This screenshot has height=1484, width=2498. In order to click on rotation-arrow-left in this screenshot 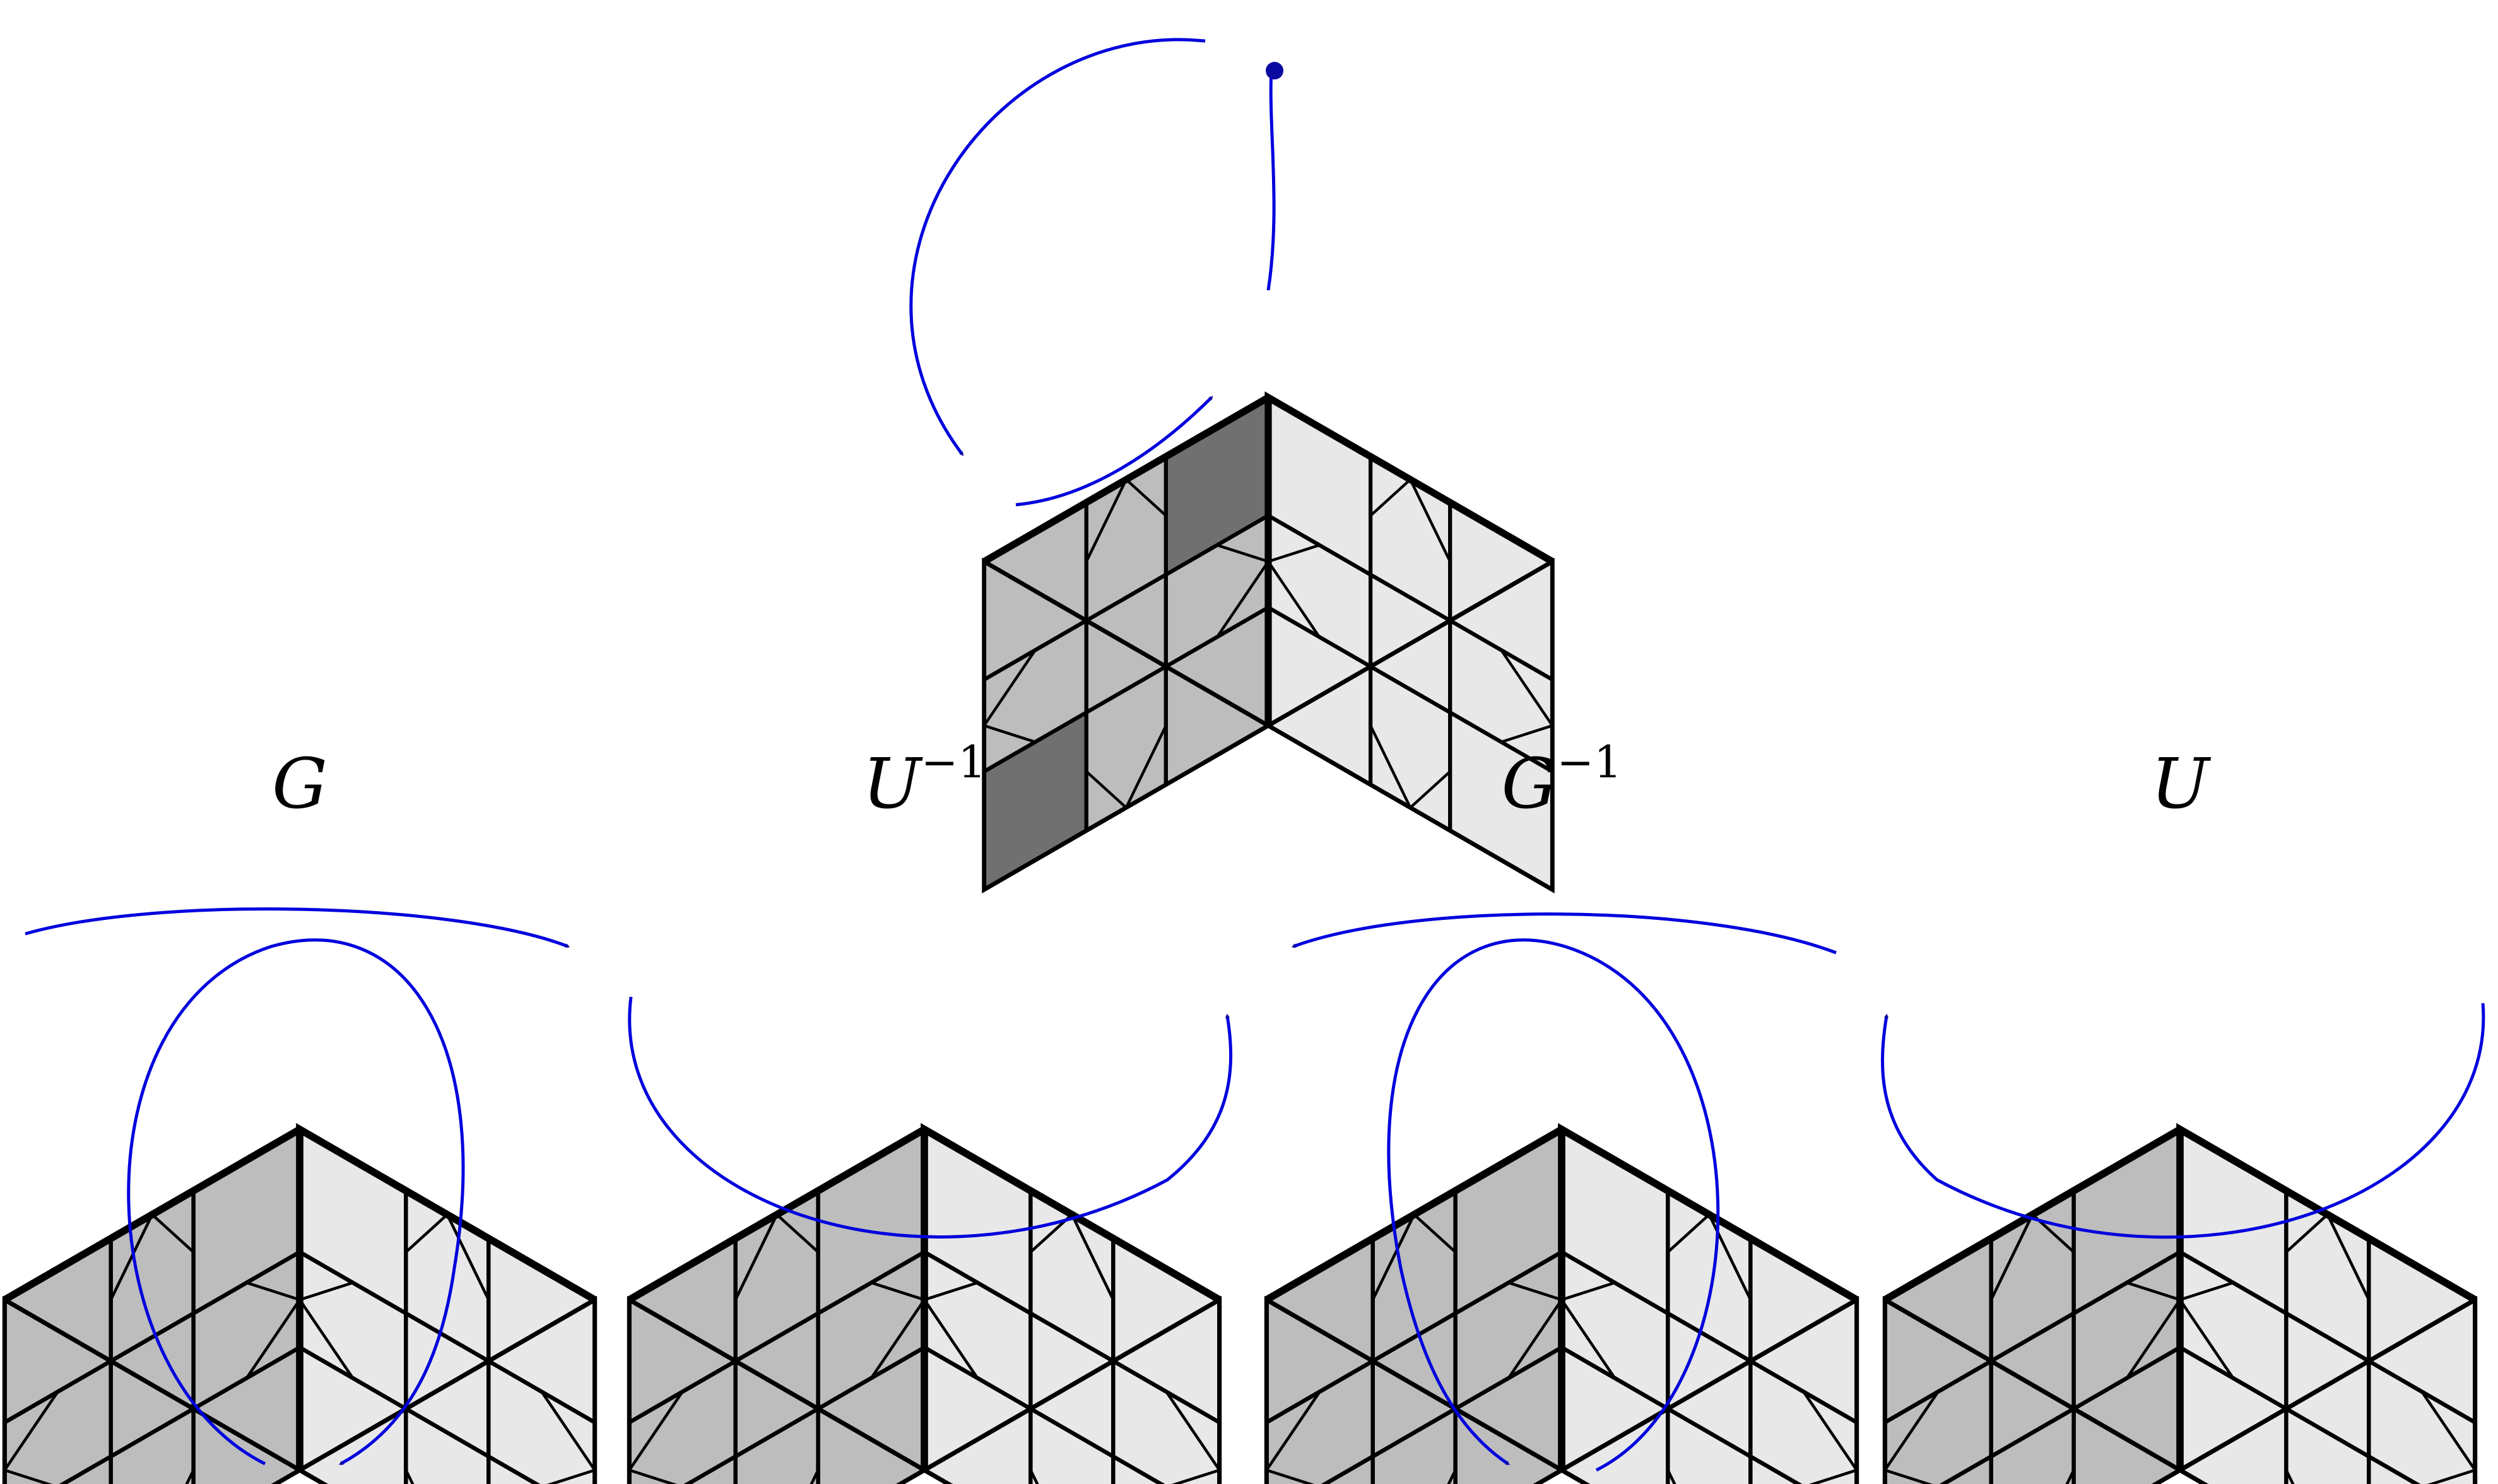, I will do `click(1057, 247)`.